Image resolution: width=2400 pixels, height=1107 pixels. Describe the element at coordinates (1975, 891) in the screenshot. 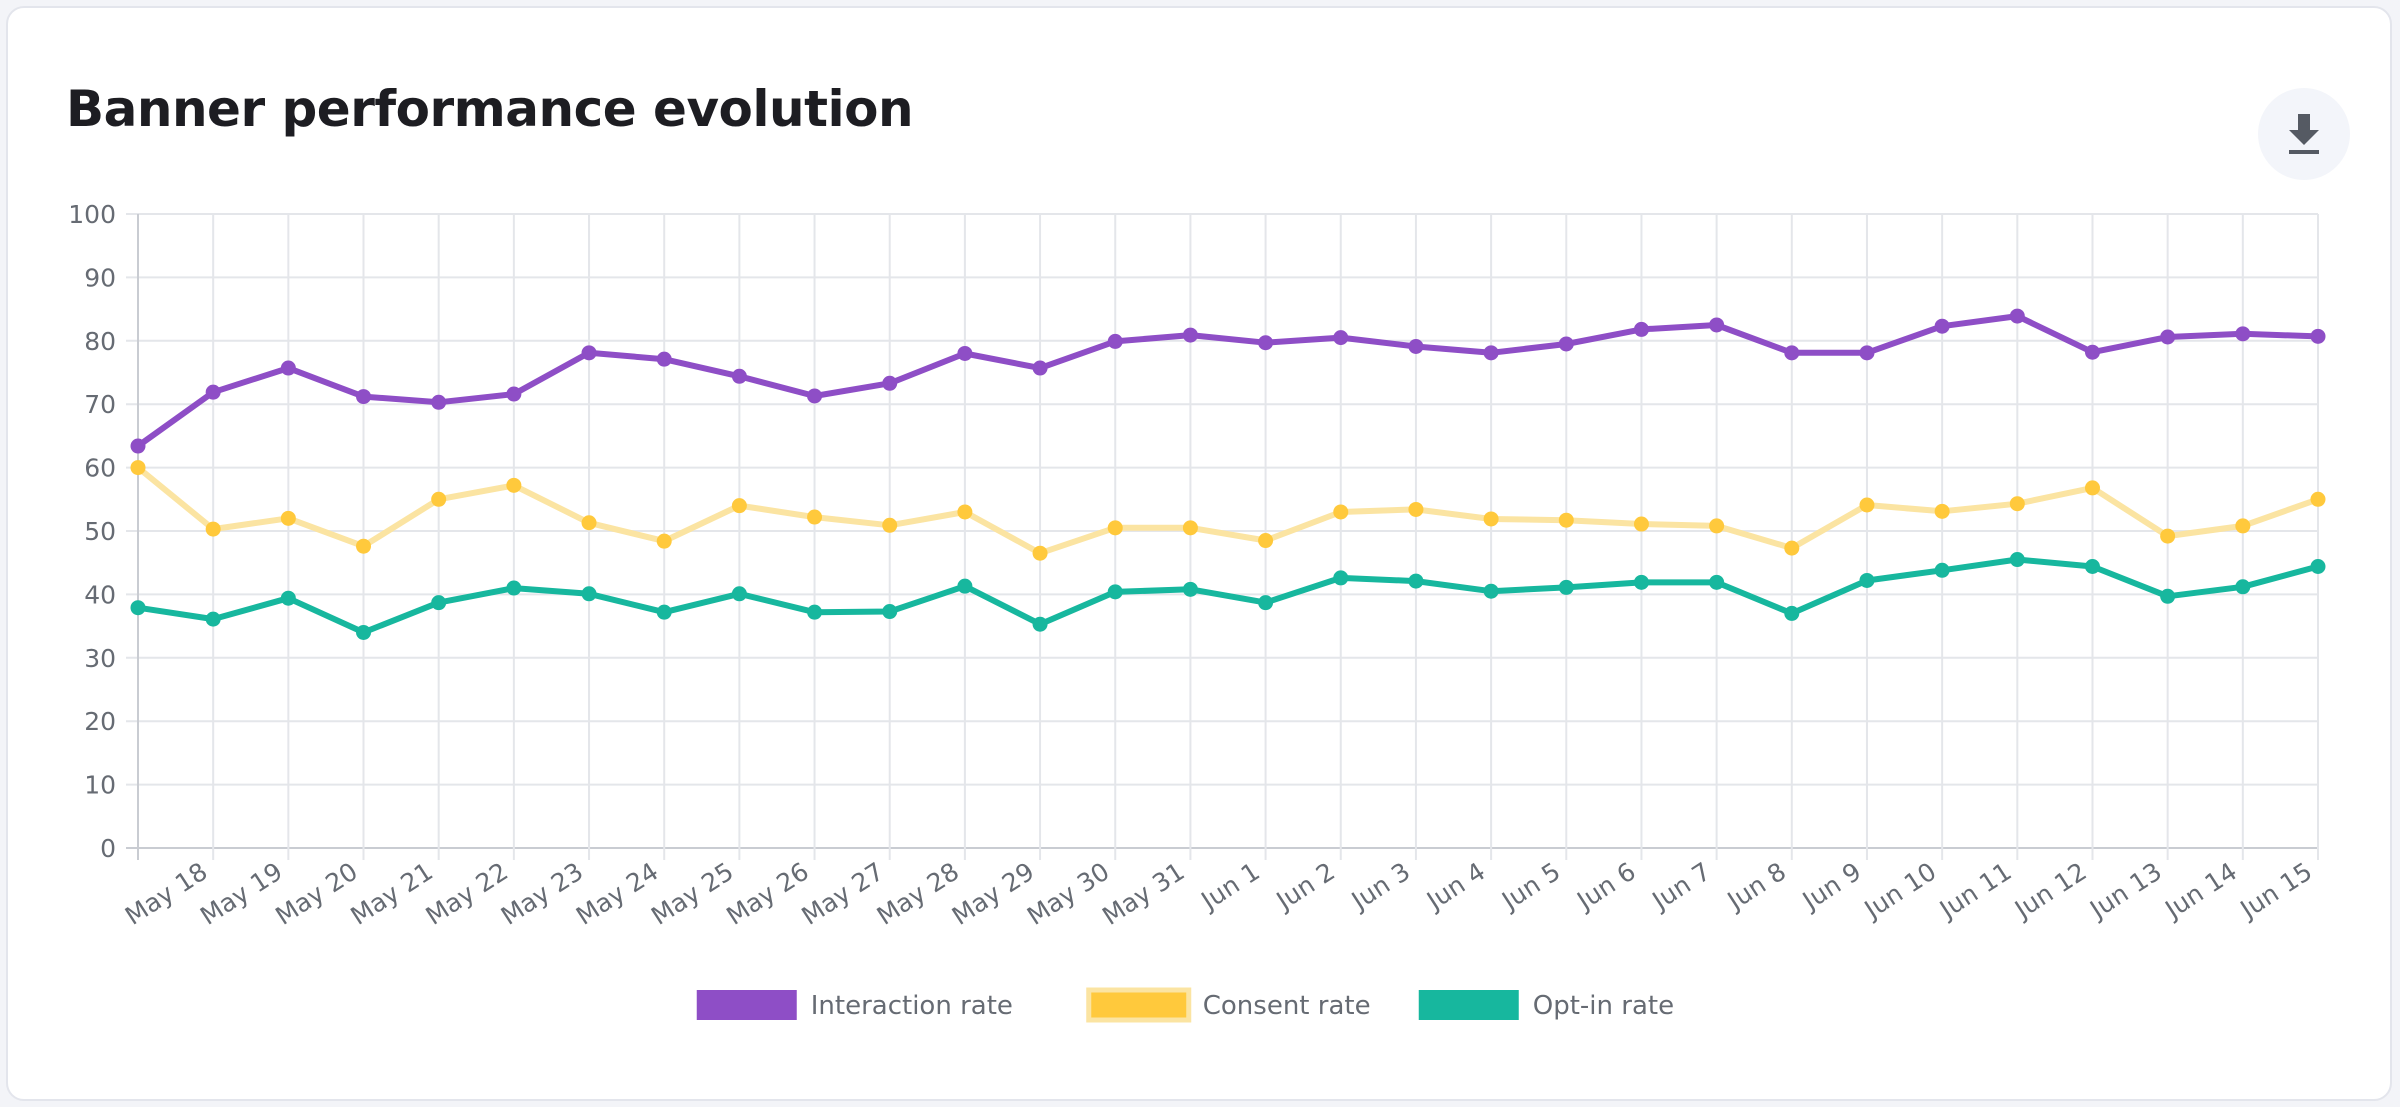

I see `x-tick-label: Jun 11` at that location.